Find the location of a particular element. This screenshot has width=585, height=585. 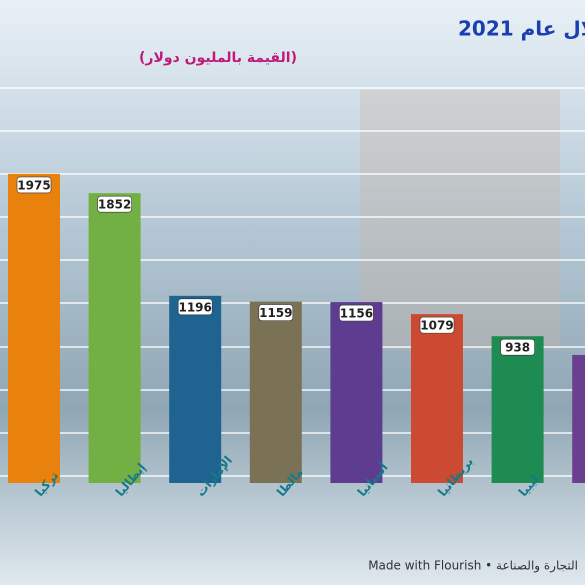

value-label: 1079 is located at coordinates (436, 326).